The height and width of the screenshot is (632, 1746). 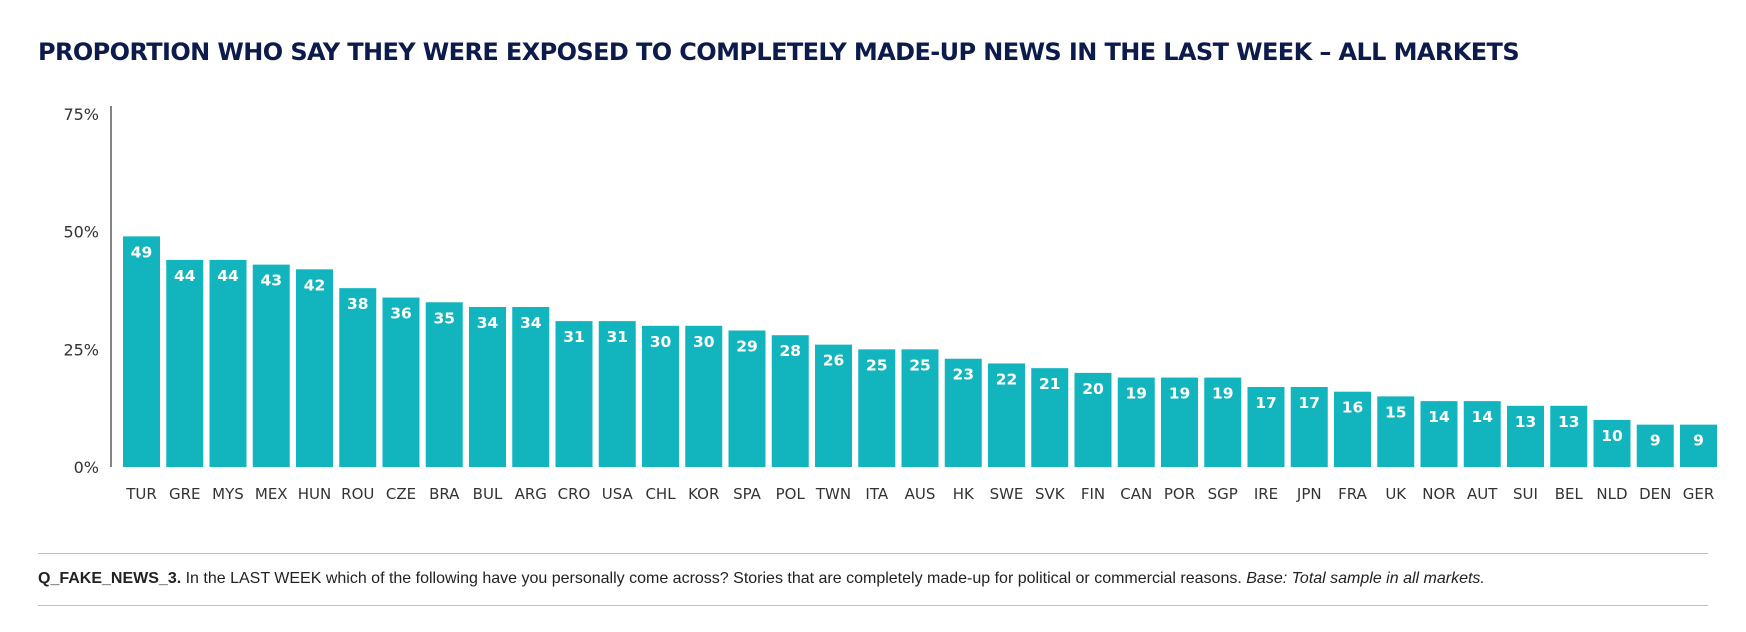 I want to click on x-tick-label: POL, so click(x=791, y=494).